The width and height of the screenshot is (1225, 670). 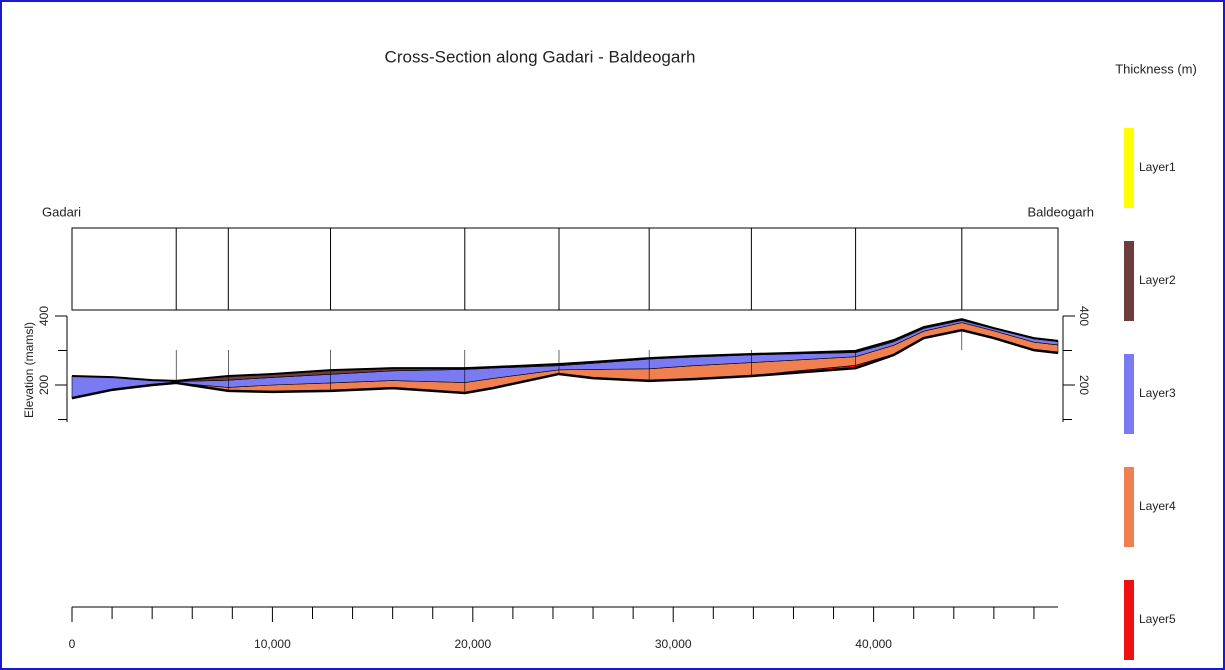 What do you see at coordinates (1157, 619) in the screenshot?
I see `legend-label: Layer5` at bounding box center [1157, 619].